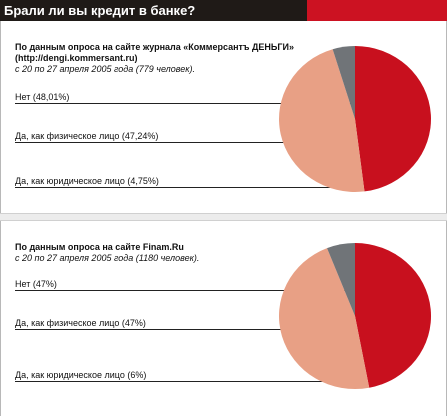 Image resolution: width=447 pixels, height=416 pixels. Describe the element at coordinates (223, 217) in the screenshot. I see `section-divider` at that location.